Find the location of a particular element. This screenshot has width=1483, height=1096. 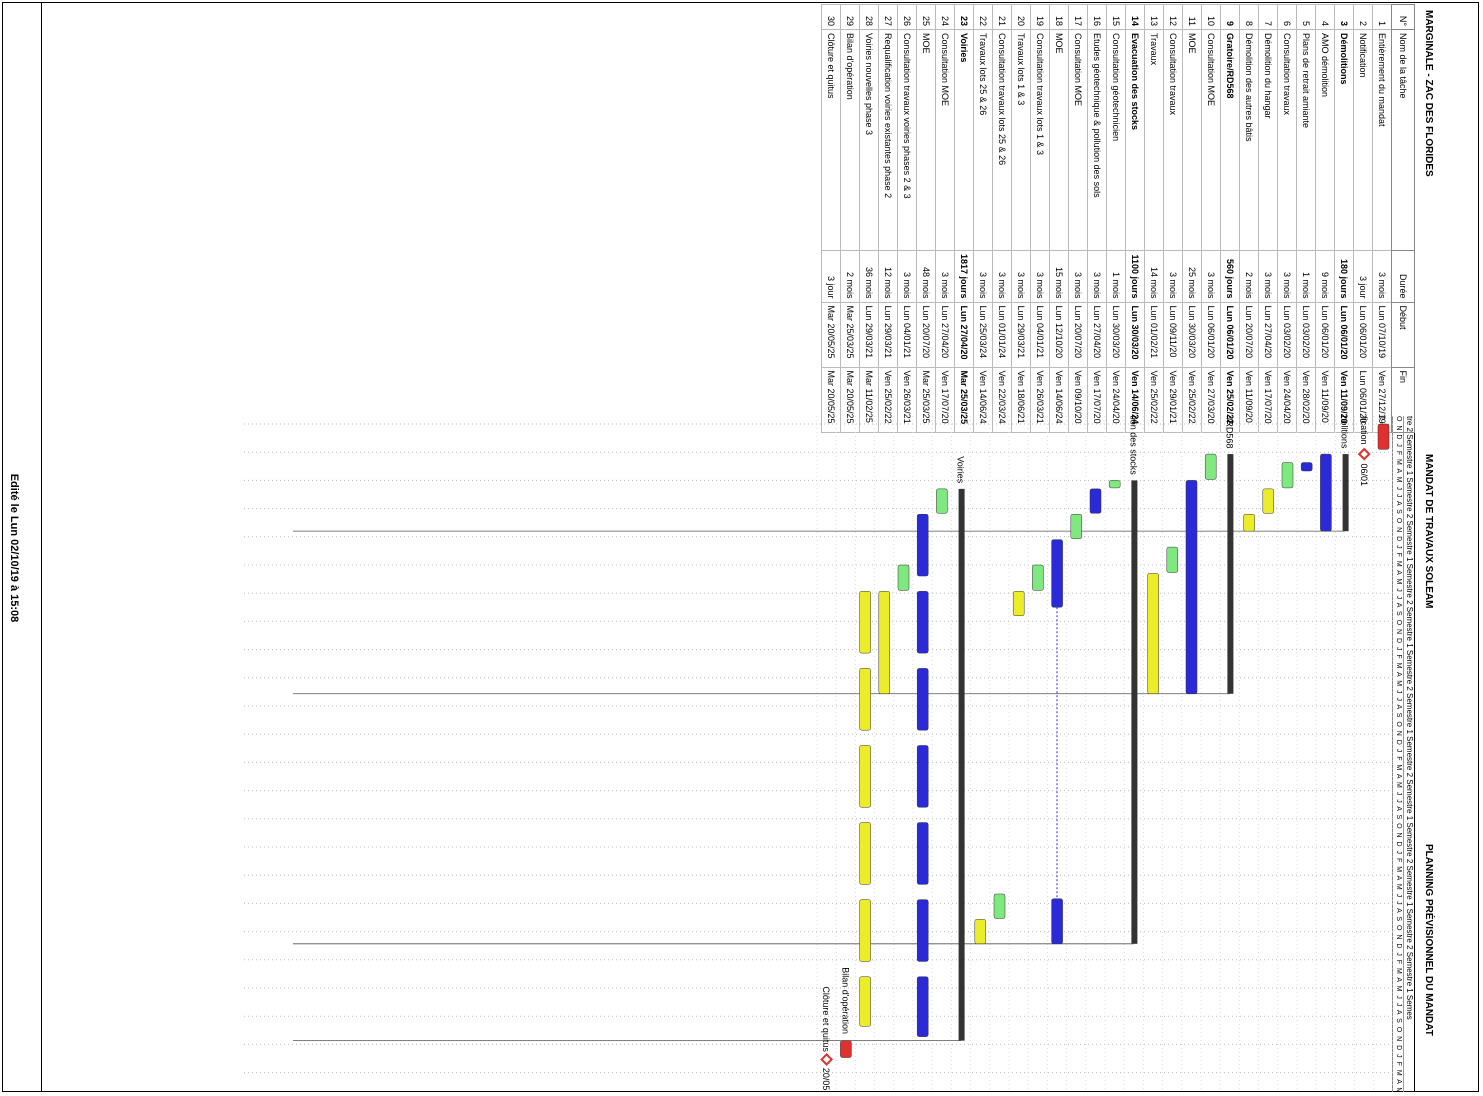

task-row: 11 MOE 25 mois Lun 30/03/20 Ven 25/02/22 is located at coordinates (1192, 218).